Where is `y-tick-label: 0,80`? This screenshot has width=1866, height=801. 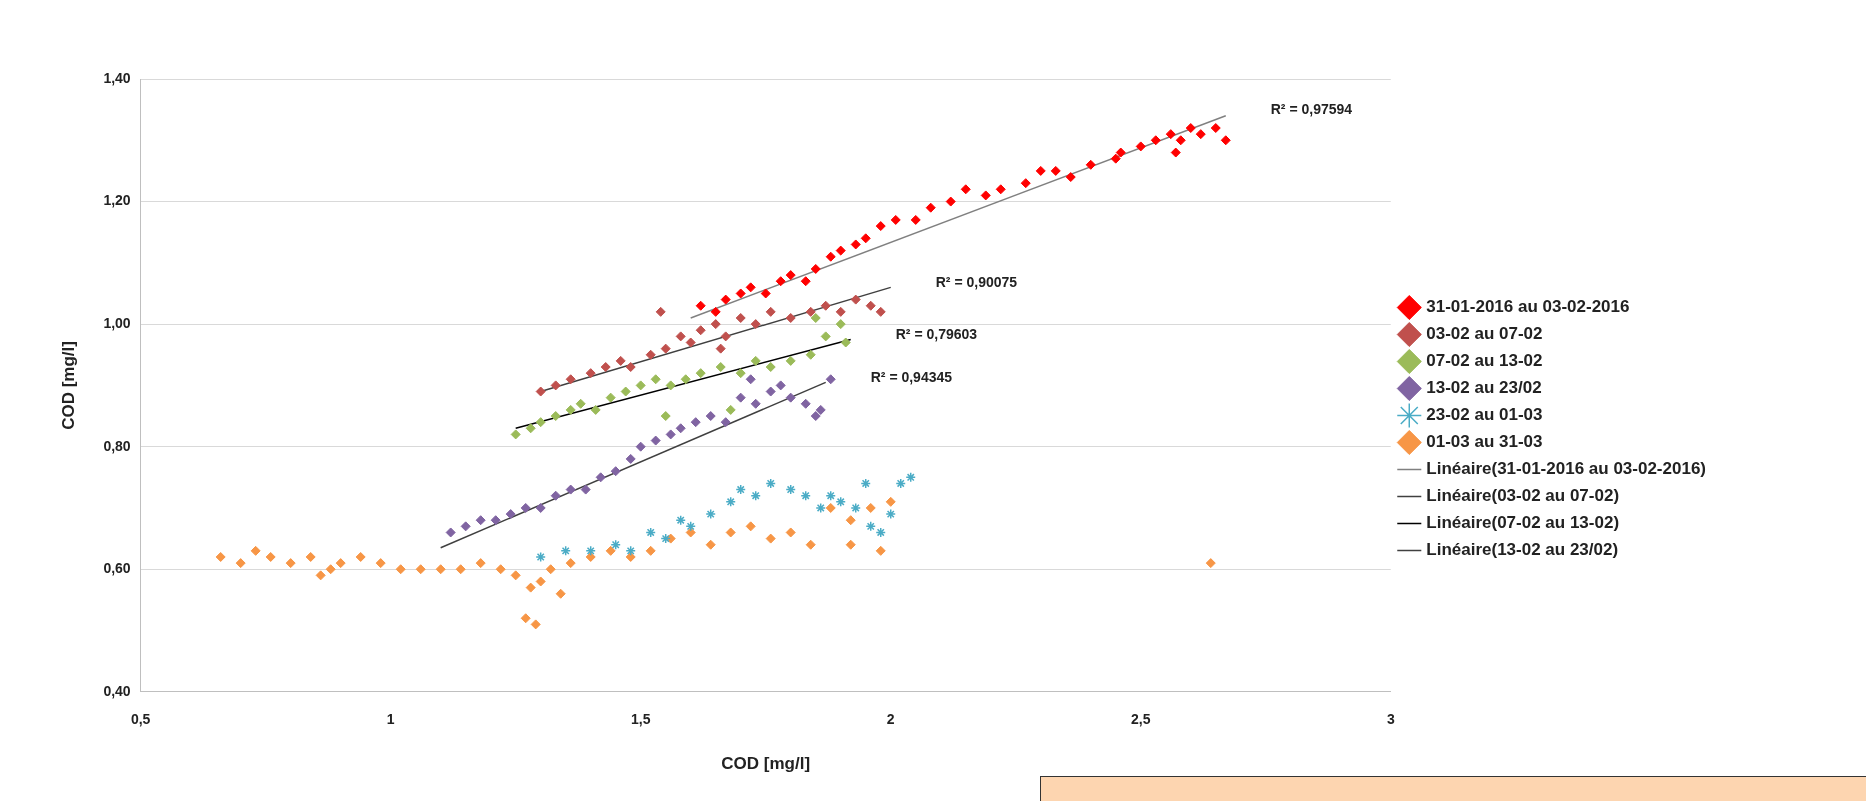 y-tick-label: 0,80 is located at coordinates (117, 445).